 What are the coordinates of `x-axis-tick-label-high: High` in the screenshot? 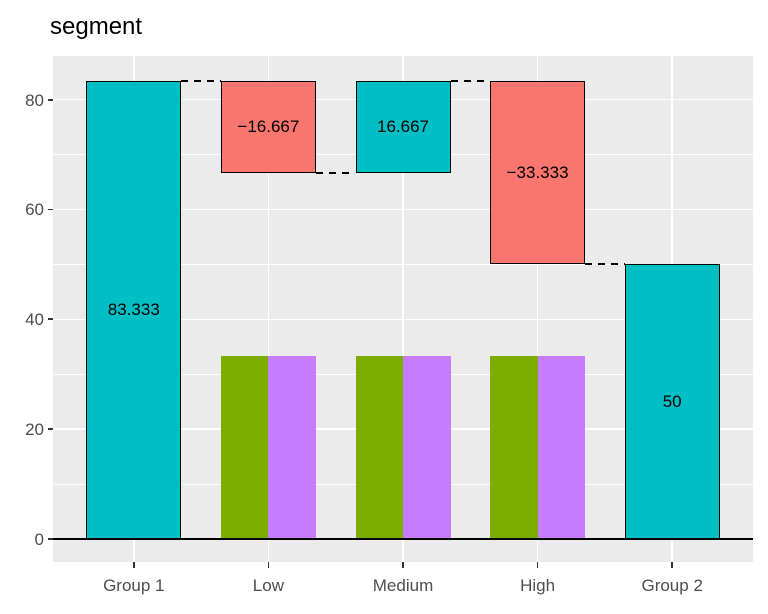 It's located at (538, 585).